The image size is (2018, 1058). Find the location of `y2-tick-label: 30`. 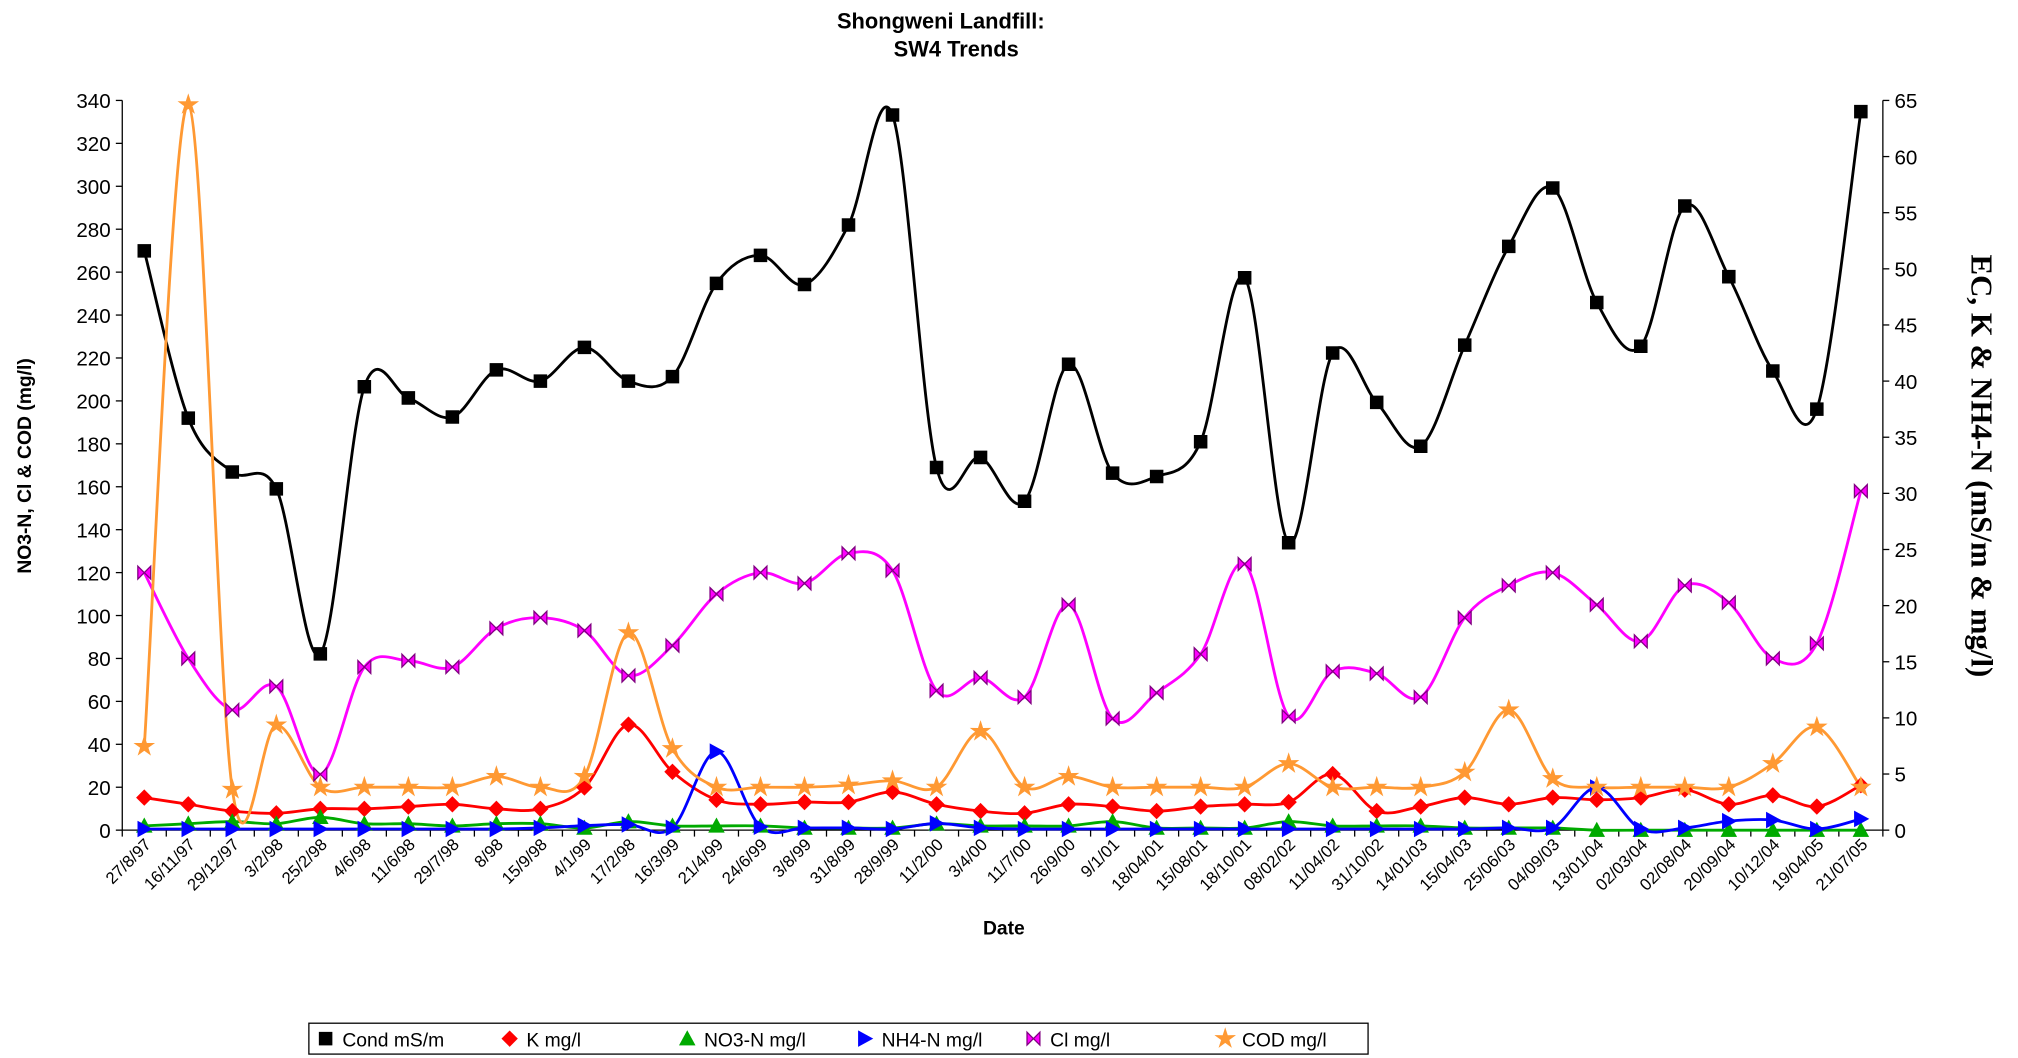

y2-tick-label: 30 is located at coordinates (1905, 494).